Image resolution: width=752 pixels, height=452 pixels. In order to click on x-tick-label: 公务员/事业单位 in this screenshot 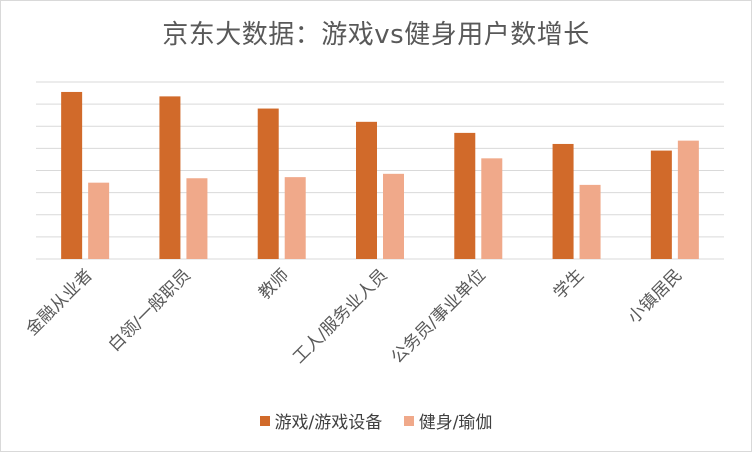, I will do `click(438, 316)`.